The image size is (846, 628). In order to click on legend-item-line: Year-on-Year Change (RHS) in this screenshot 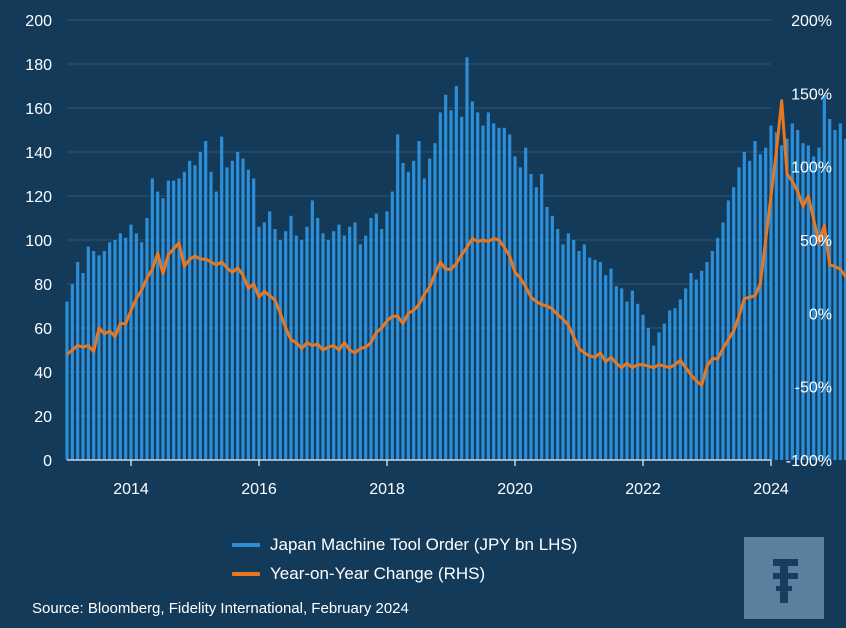, I will do `click(404, 573)`.